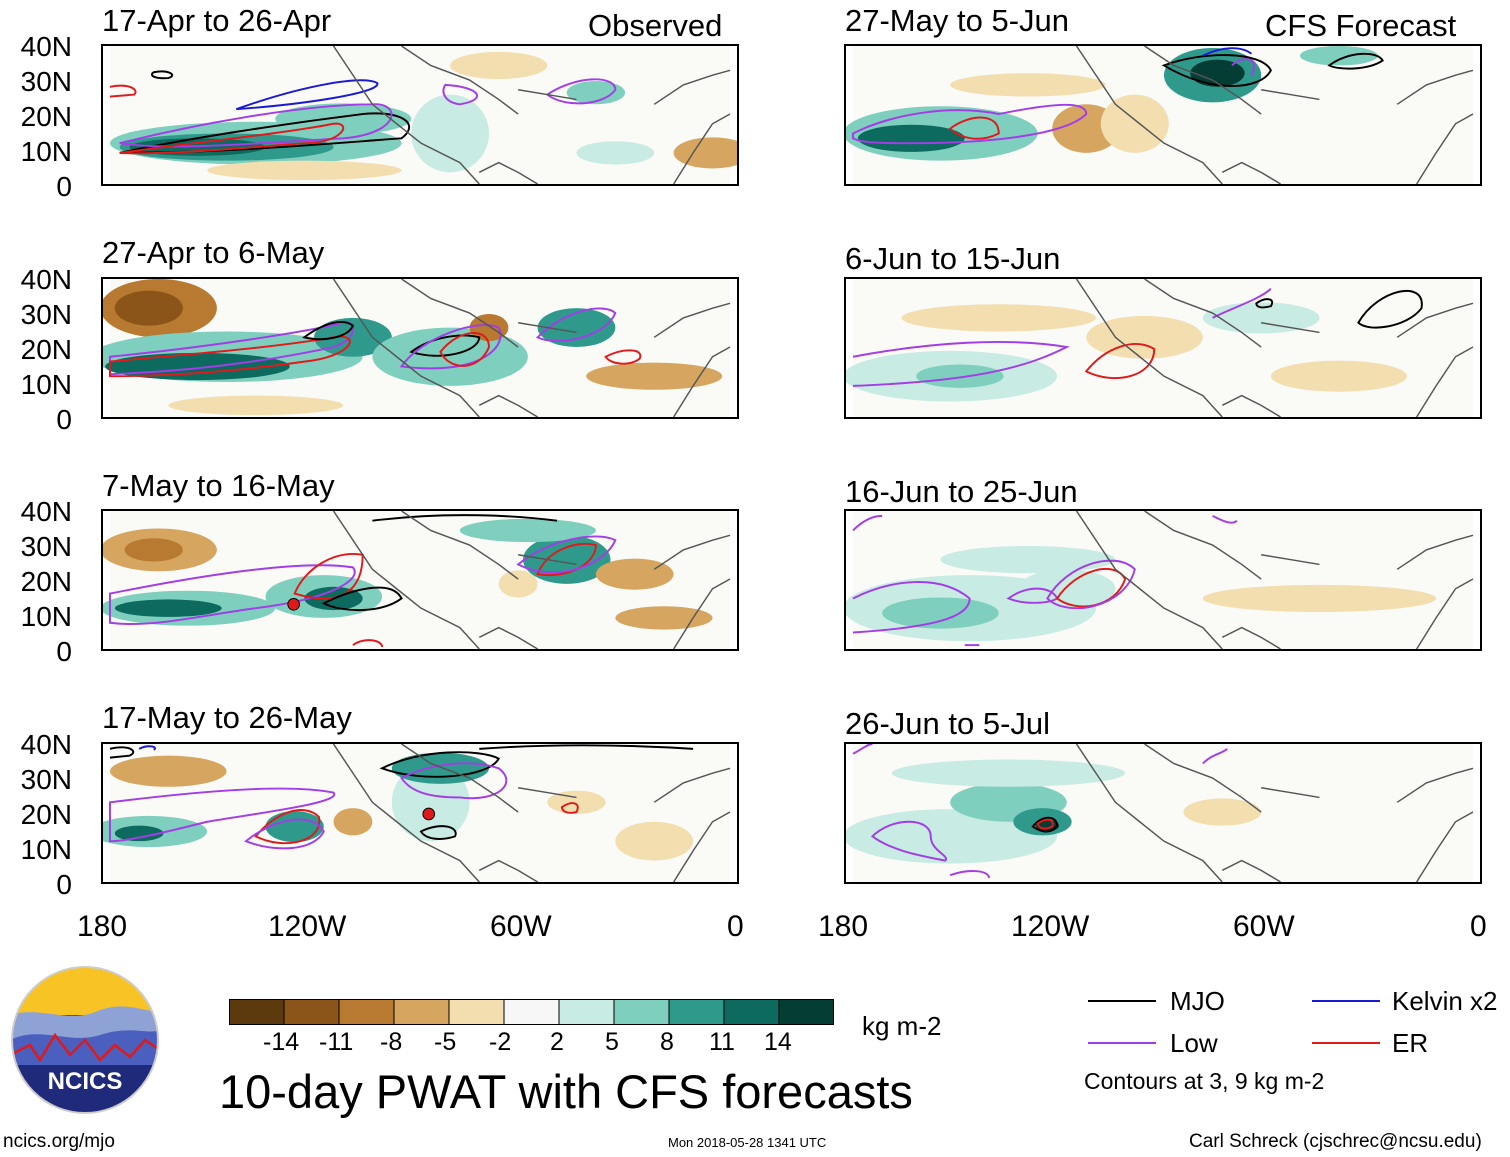  Describe the element at coordinates (1445, 1001) in the screenshot. I see `legend-label-kelvin: Kelvin x2` at that location.